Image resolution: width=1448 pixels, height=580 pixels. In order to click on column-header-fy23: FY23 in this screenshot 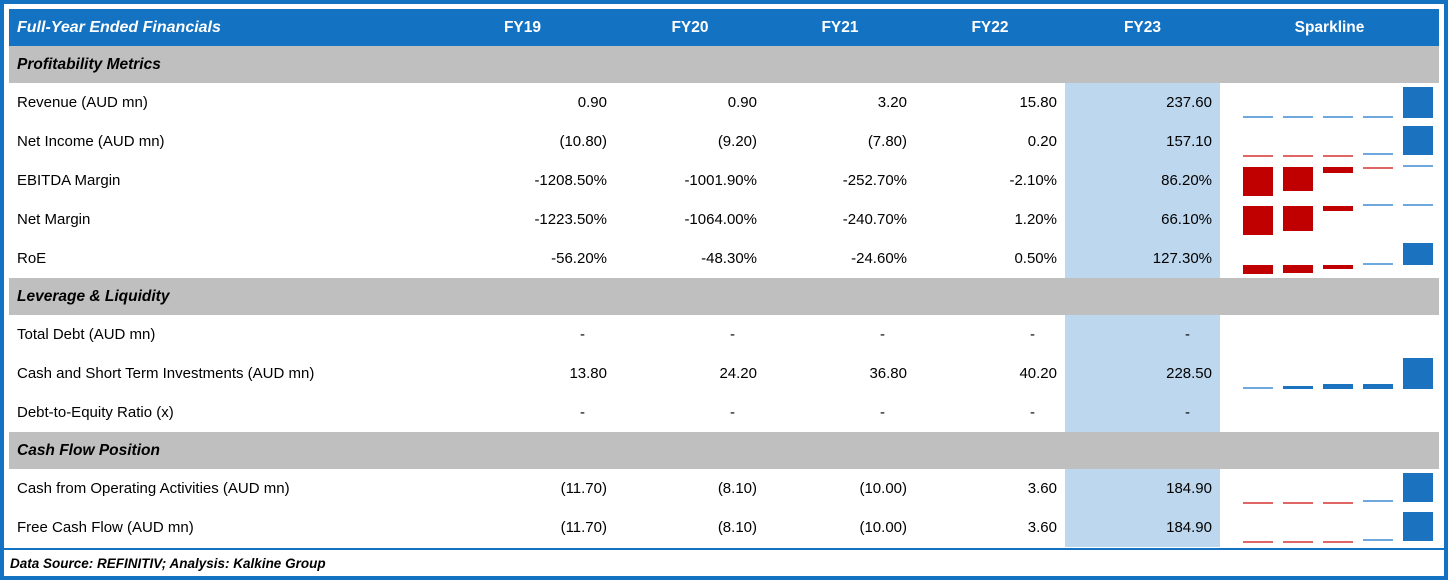, I will do `click(1142, 27)`.